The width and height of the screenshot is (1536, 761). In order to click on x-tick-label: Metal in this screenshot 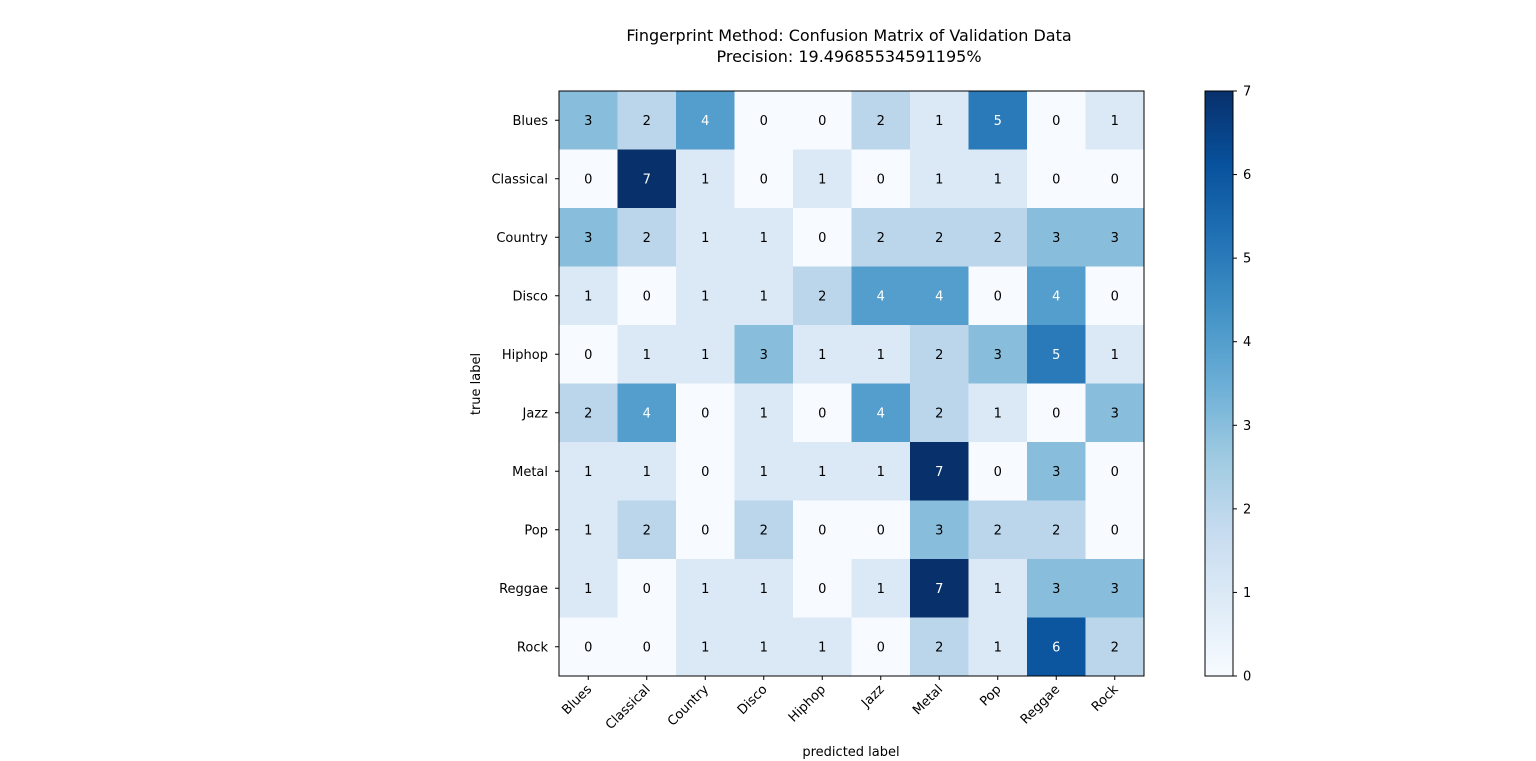, I will do `click(928, 700)`.